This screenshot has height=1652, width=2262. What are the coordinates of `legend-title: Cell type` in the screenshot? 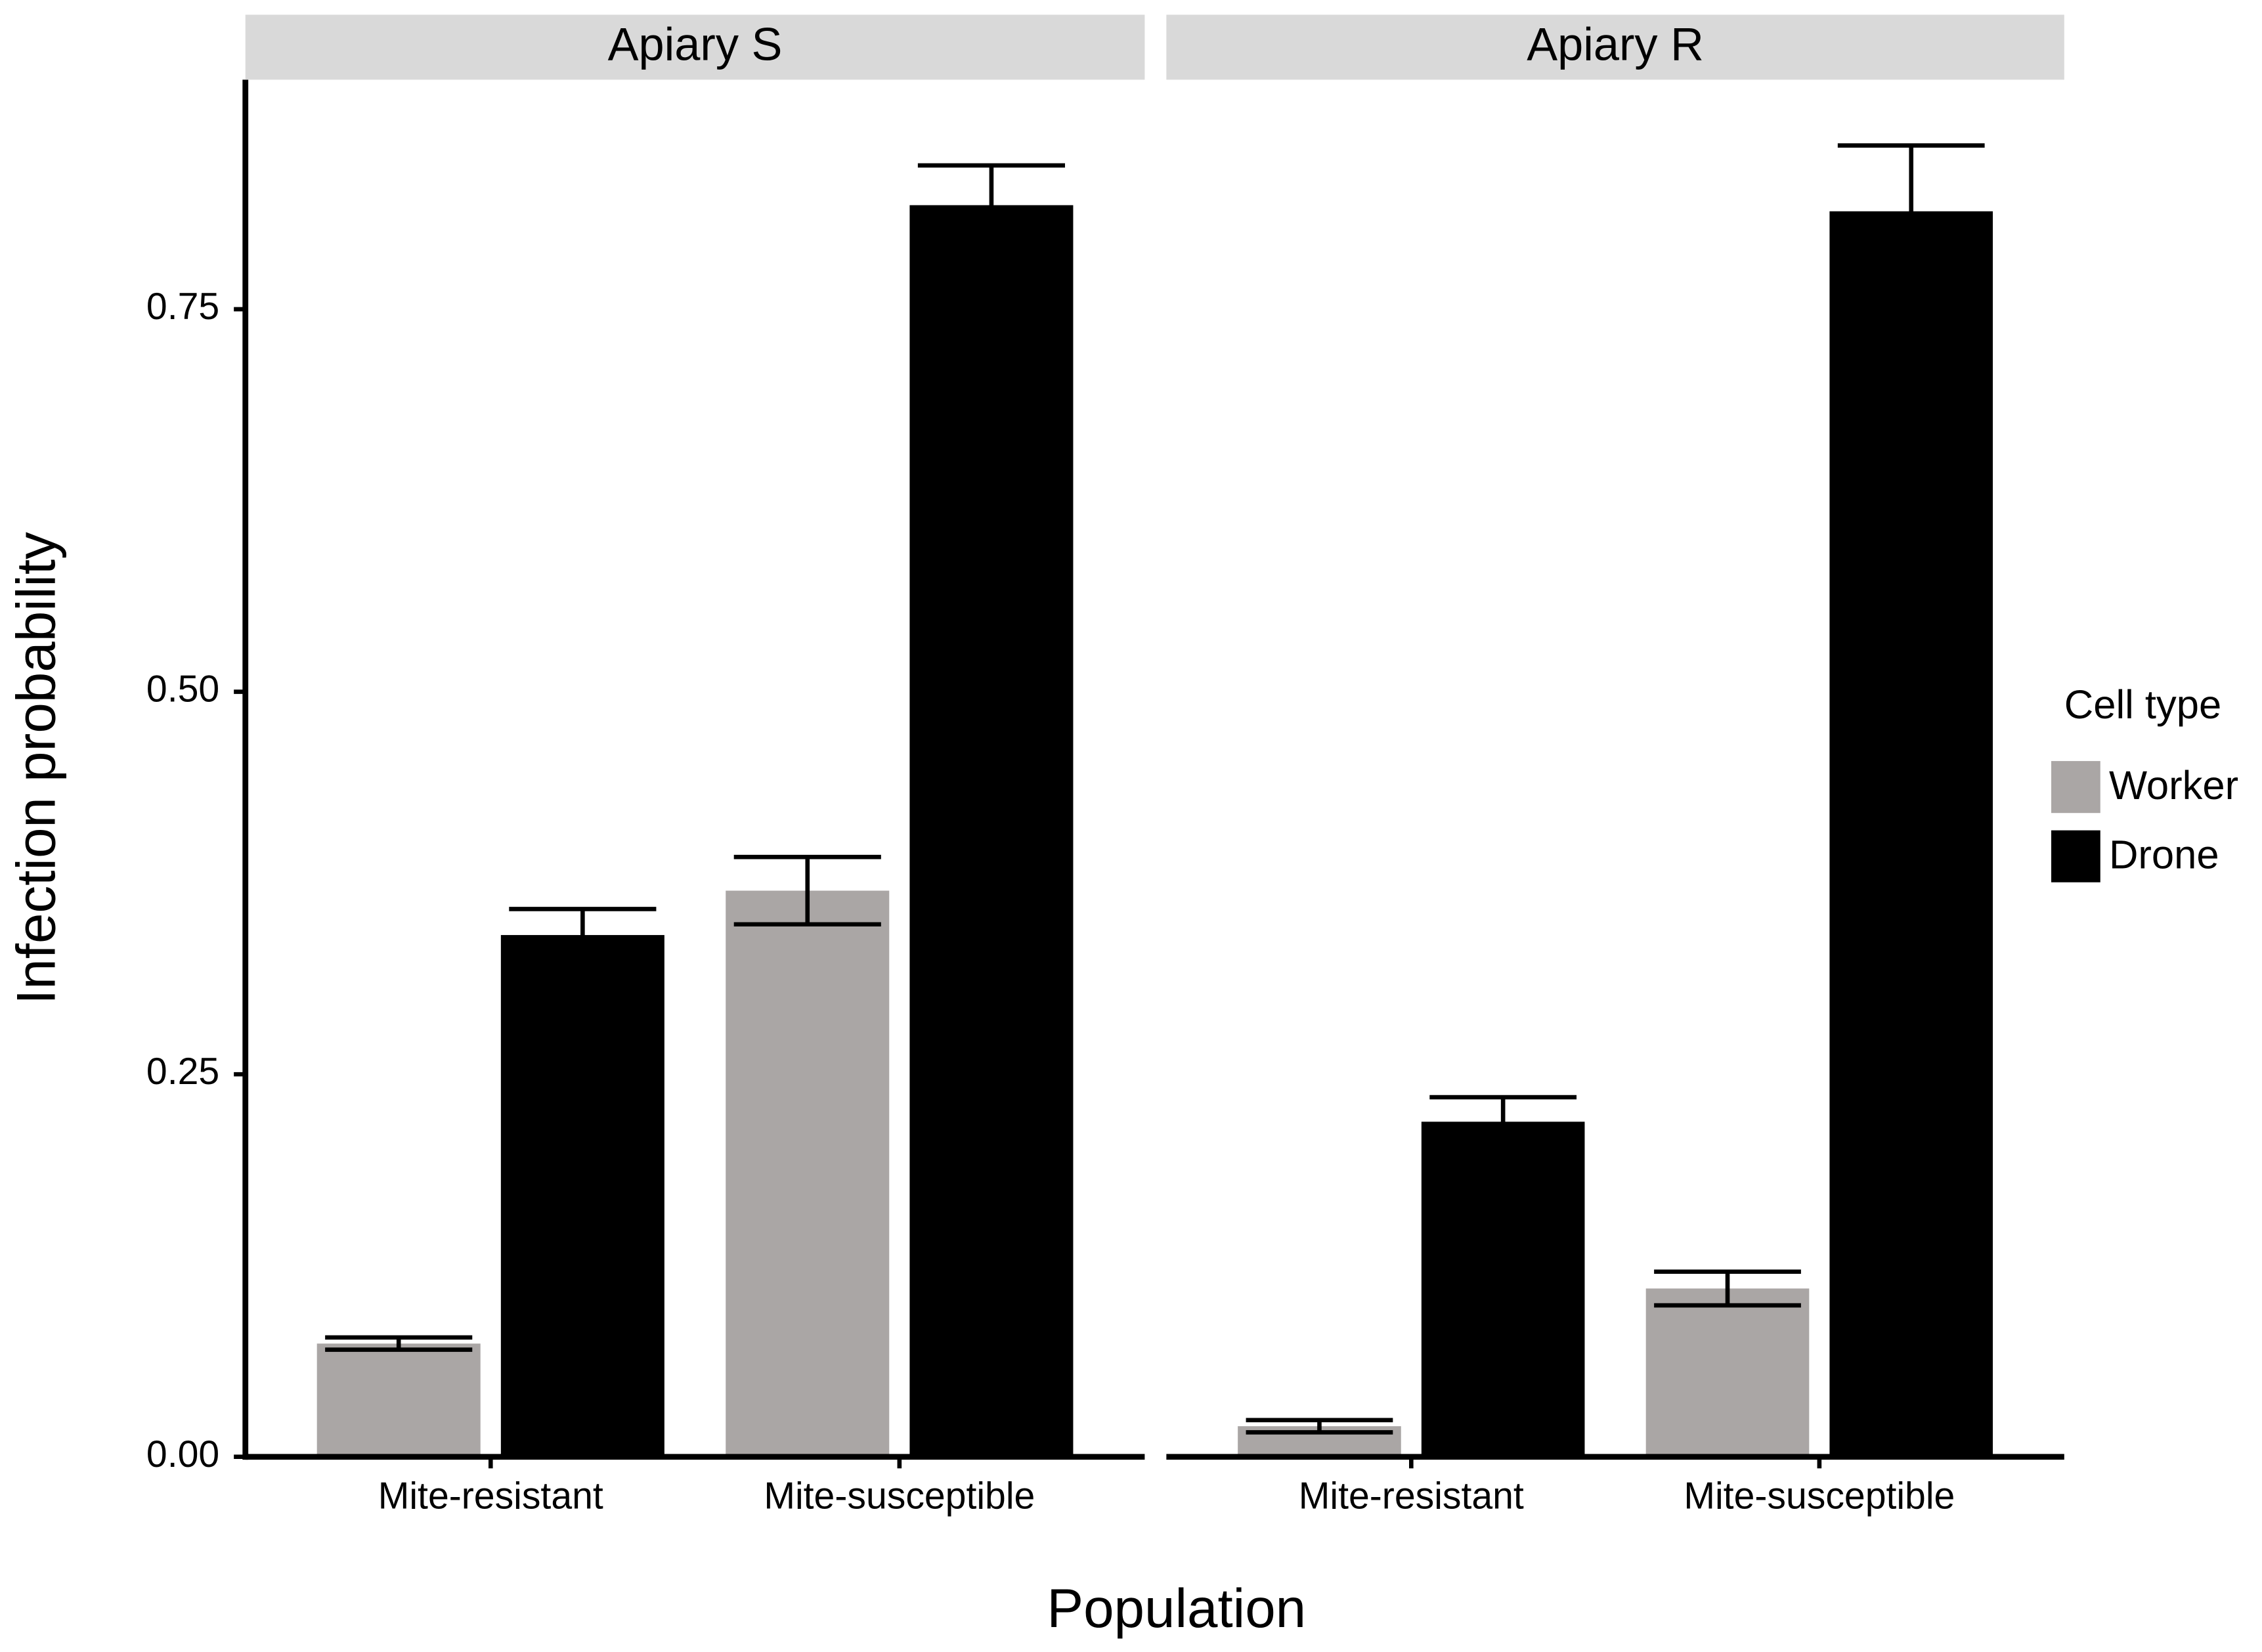 It's located at (2142, 705).